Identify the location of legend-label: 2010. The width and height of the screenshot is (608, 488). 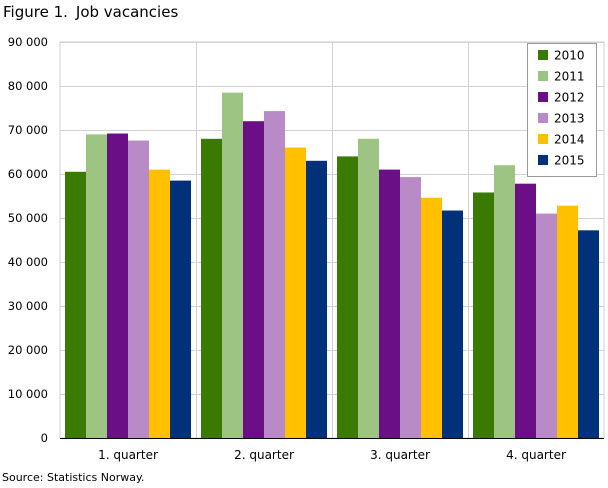
(569, 56).